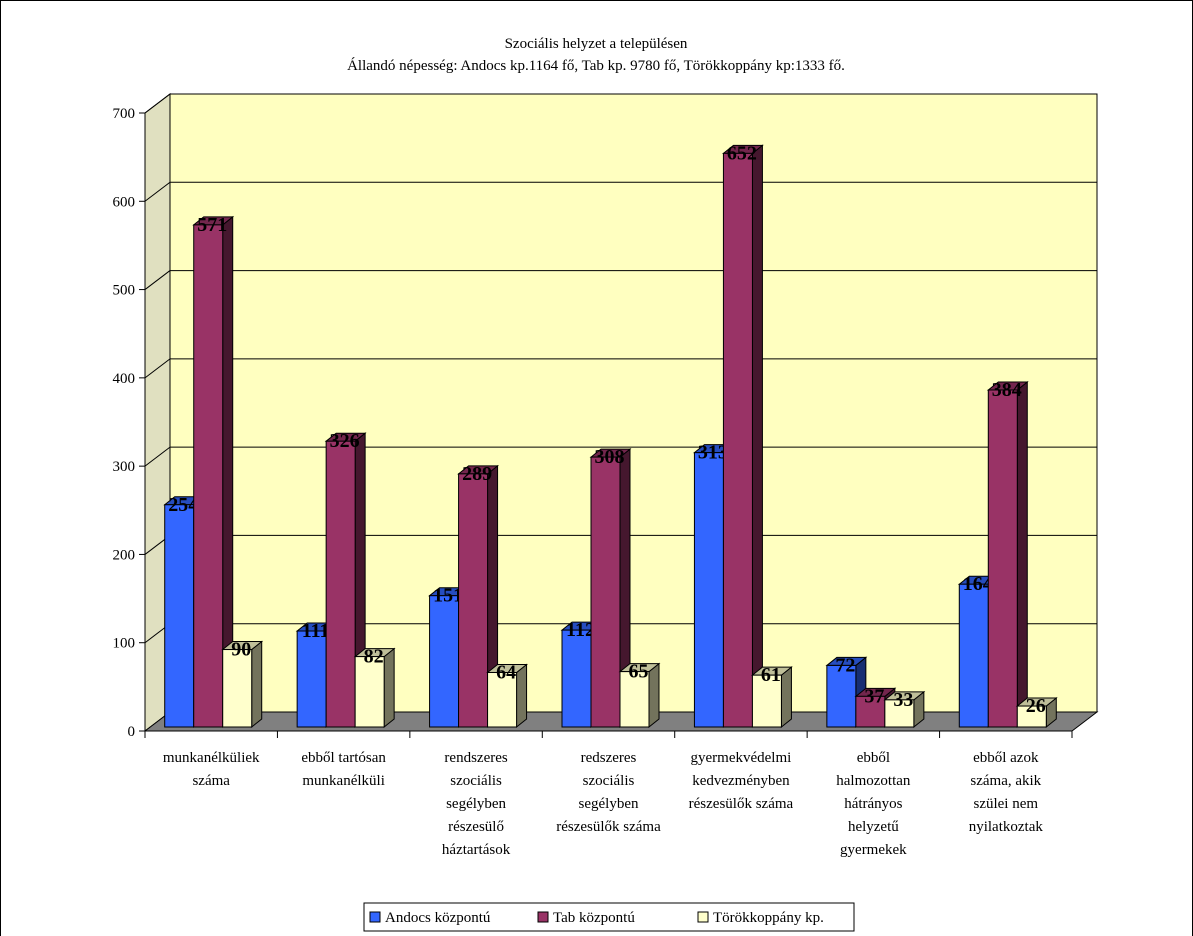 The image size is (1193, 936). What do you see at coordinates (241, 650) in the screenshot?
I see `data-label: 90` at bounding box center [241, 650].